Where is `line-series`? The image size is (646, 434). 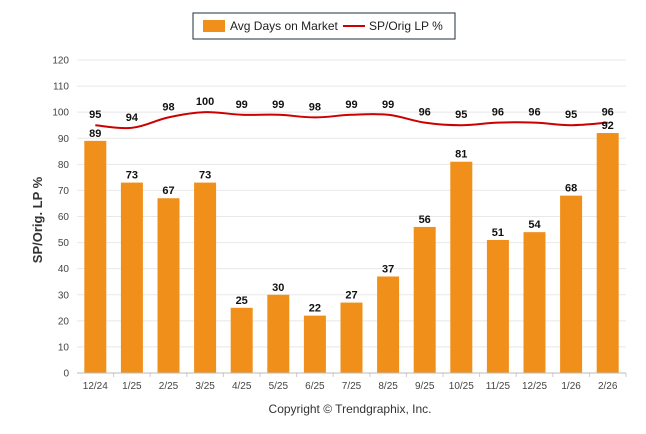
line-series is located at coordinates (351, 120).